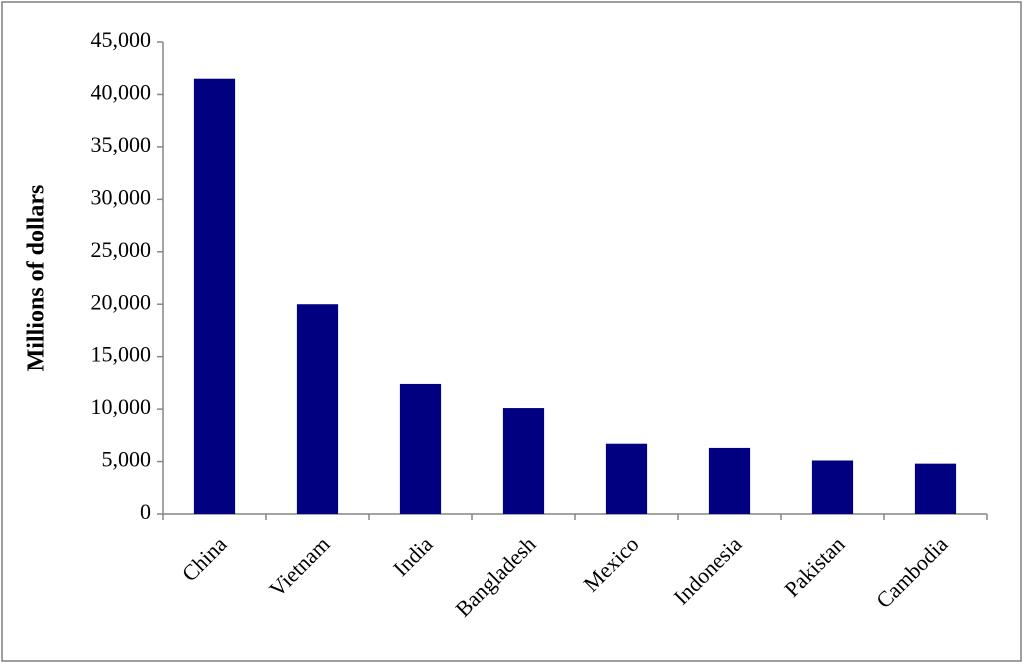 The image size is (1024, 665). What do you see at coordinates (121, 301) in the screenshot?
I see `y-tick-label: 20,000` at bounding box center [121, 301].